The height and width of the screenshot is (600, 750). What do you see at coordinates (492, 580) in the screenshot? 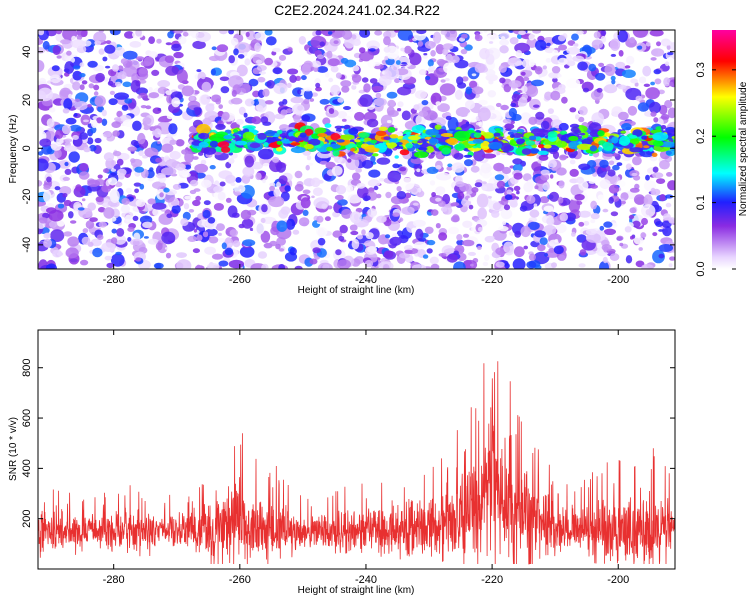
I see `x-tick-label: -220` at bounding box center [492, 580].